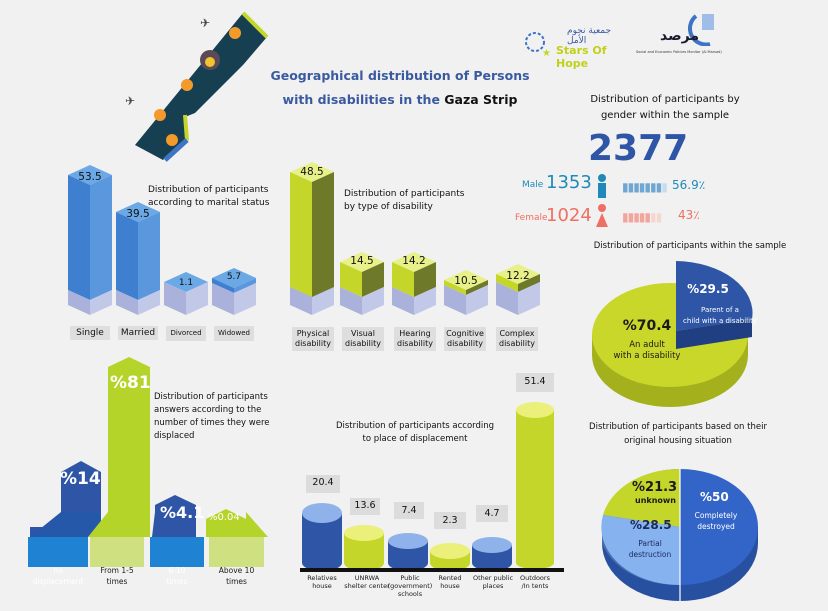 Image resolution: width=828 pixels, height=611 pixels. Describe the element at coordinates (465, 333) in the screenshot. I see `lbl: Cognitive` at that location.